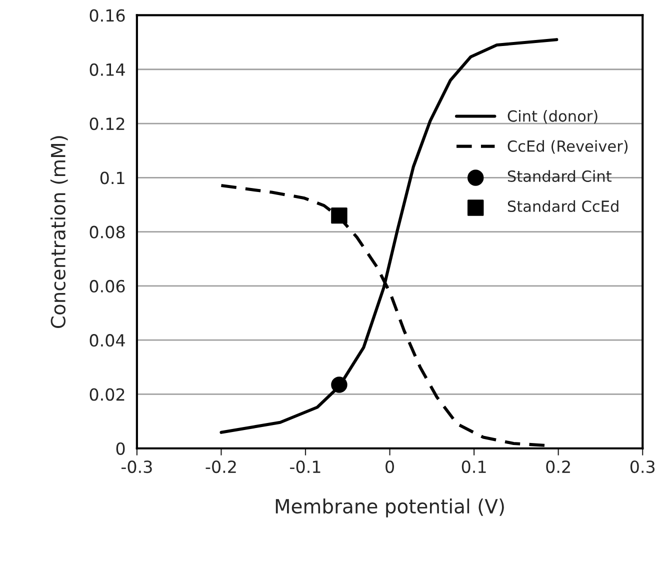 The width and height of the screenshot is (668, 564). I want to click on y-tick-label: 0, so click(120, 448).